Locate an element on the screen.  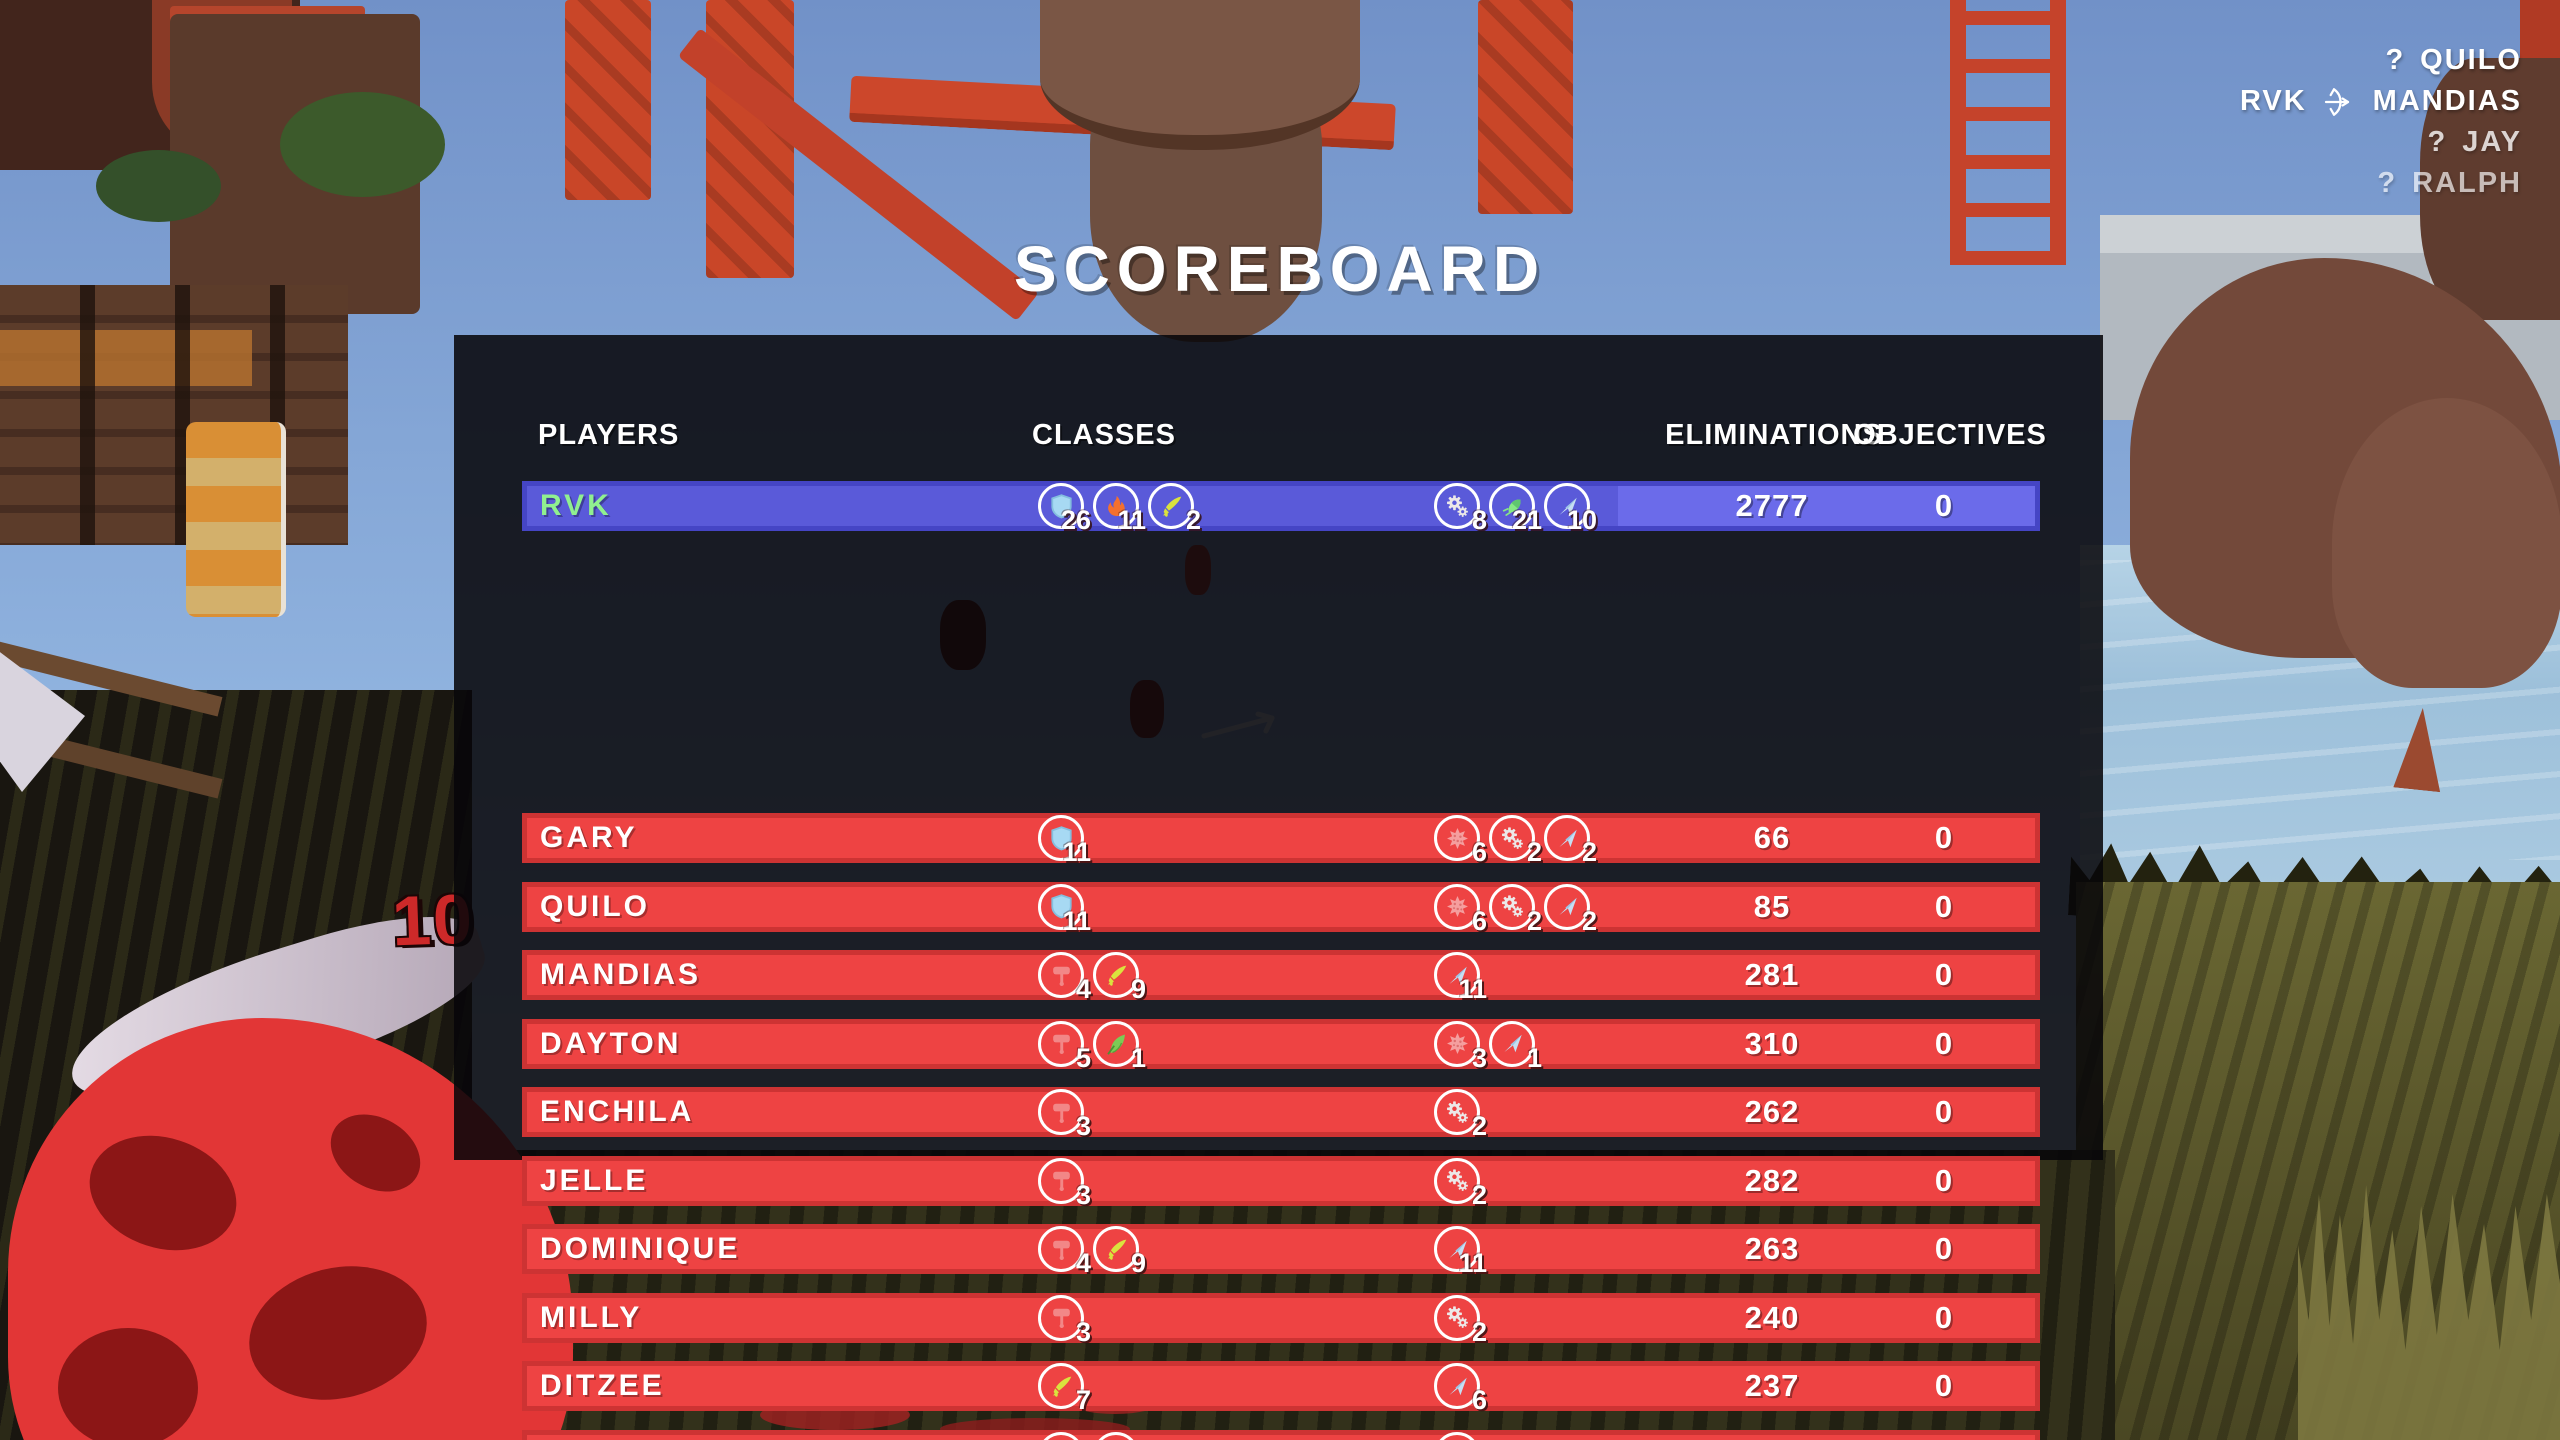
eliminations-highlight is located at coordinates (1826, 506).